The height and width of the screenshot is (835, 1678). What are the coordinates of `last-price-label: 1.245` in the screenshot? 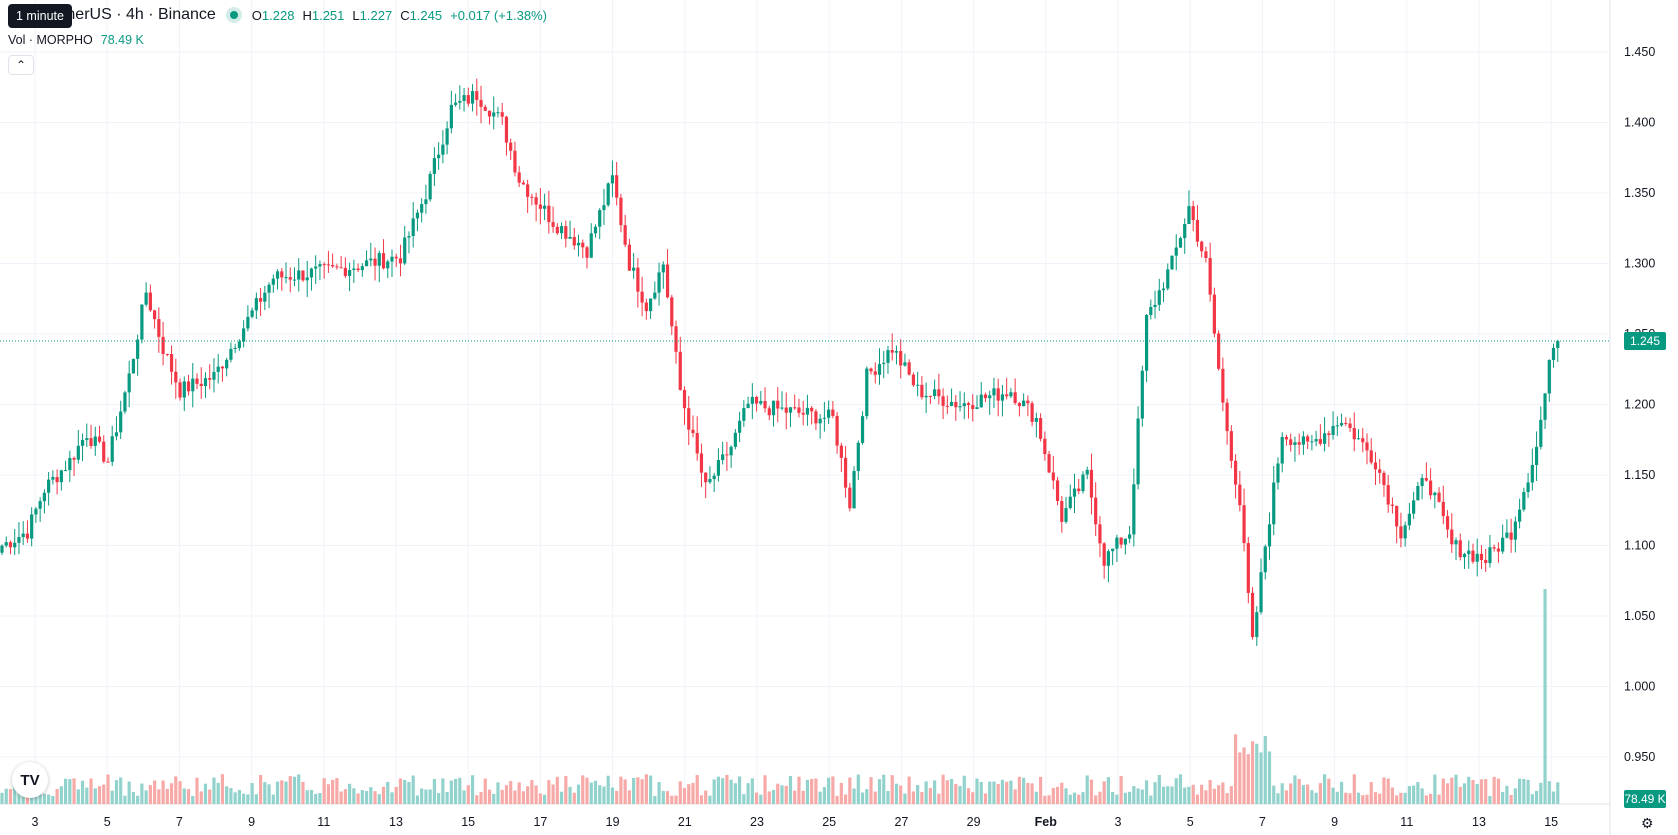 It's located at (1645, 341).